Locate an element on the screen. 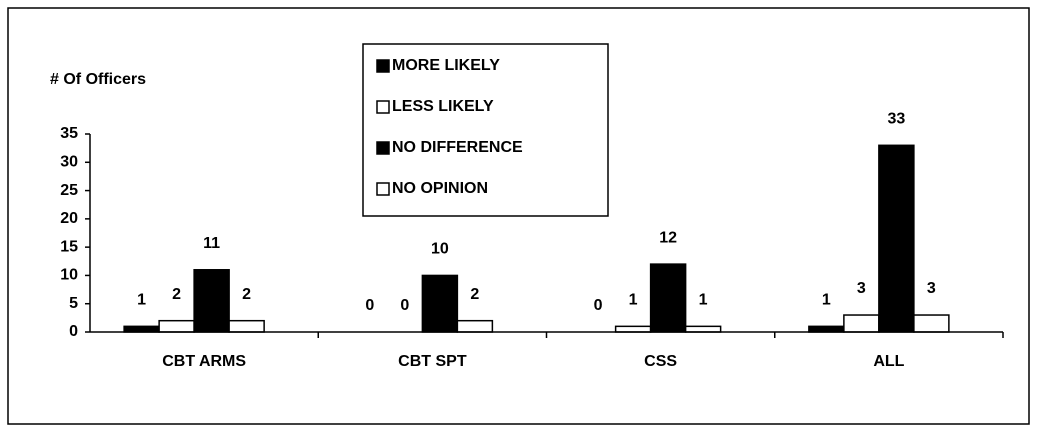 The image size is (1037, 430). y-tick-label: 25 is located at coordinates (69, 190).